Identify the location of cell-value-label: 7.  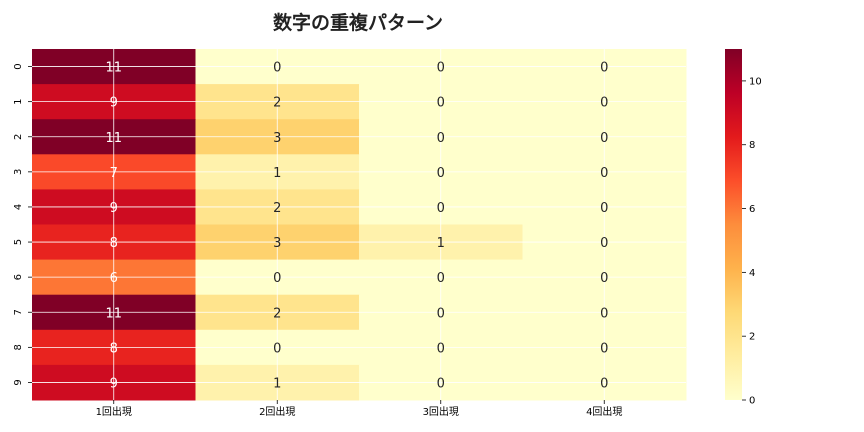
(114, 173).